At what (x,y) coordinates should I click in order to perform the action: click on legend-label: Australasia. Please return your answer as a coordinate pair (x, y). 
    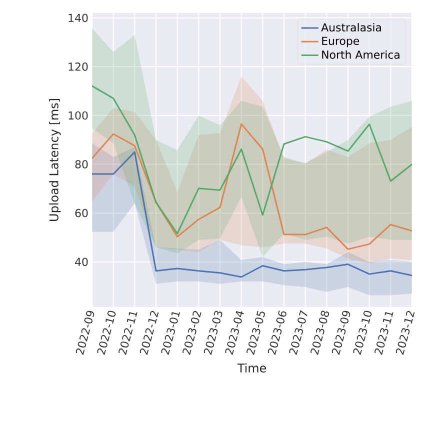
    Looking at the image, I should click on (351, 27).